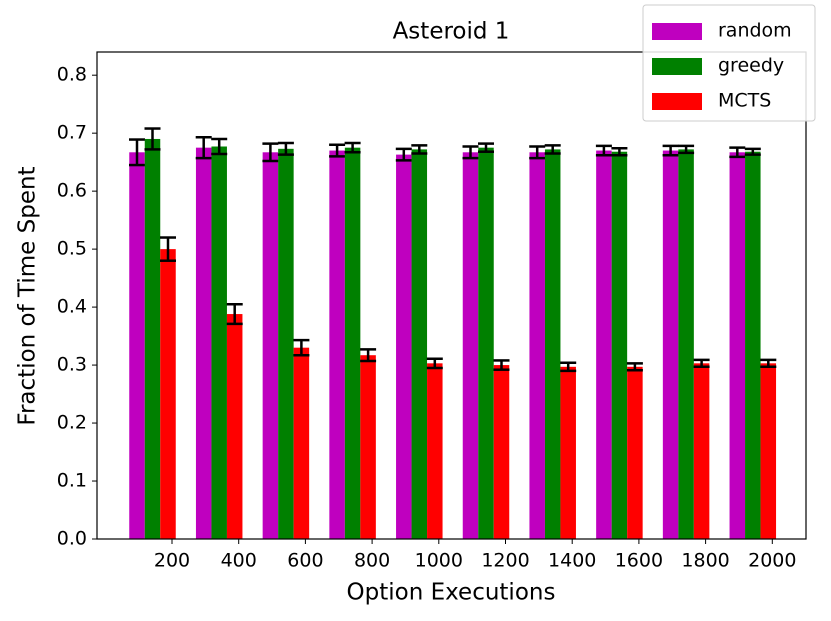 The height and width of the screenshot is (621, 831). What do you see at coordinates (755, 31) in the screenshot?
I see `legend-label: random` at bounding box center [755, 31].